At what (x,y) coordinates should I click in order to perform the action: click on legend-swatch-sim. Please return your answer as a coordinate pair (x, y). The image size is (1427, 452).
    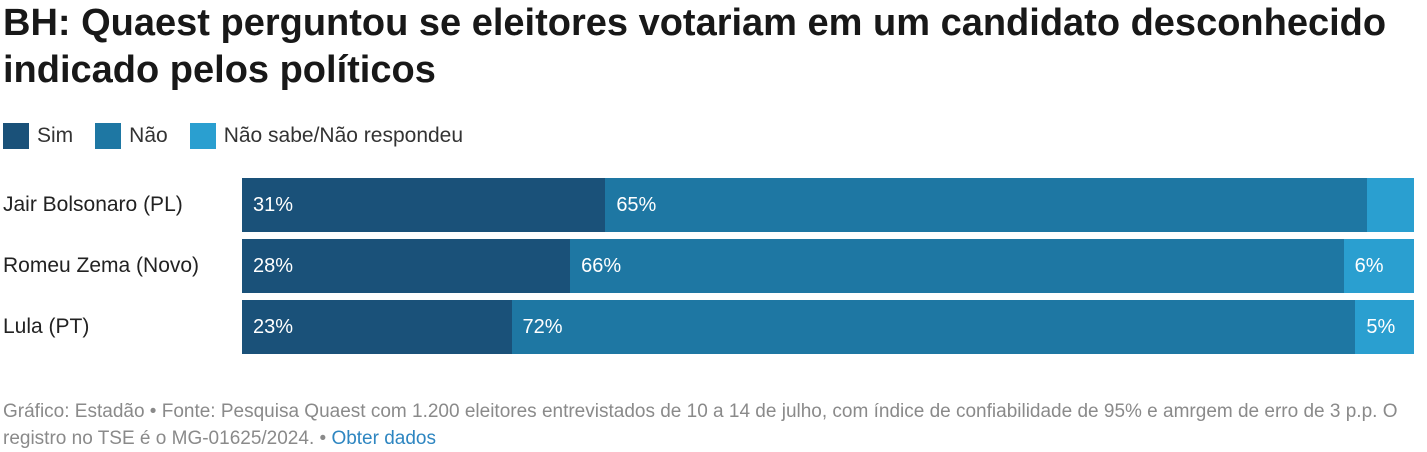
    Looking at the image, I should click on (16, 136).